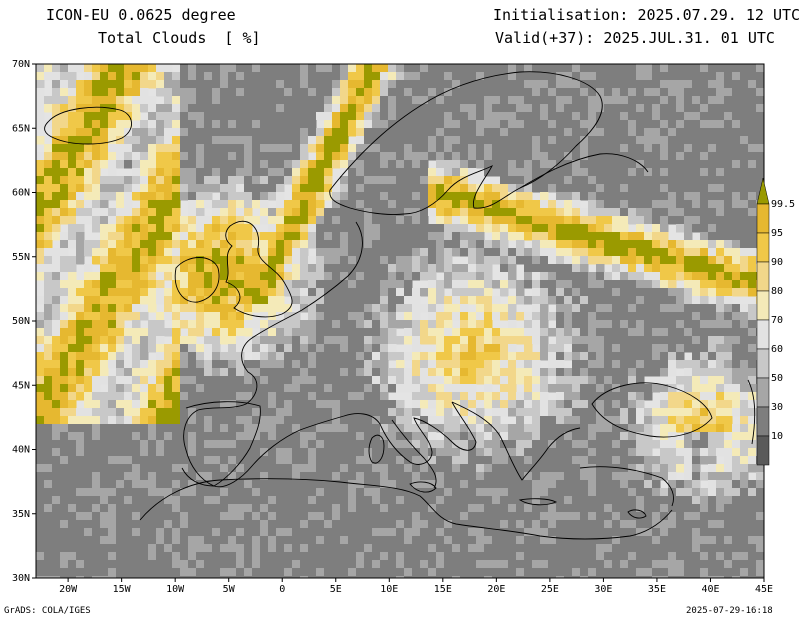 The height and width of the screenshot is (618, 800). I want to click on latitude-axis: 70N 65N 60N 55N 50N 45N 40N 35N 30N, so click(24, 321).